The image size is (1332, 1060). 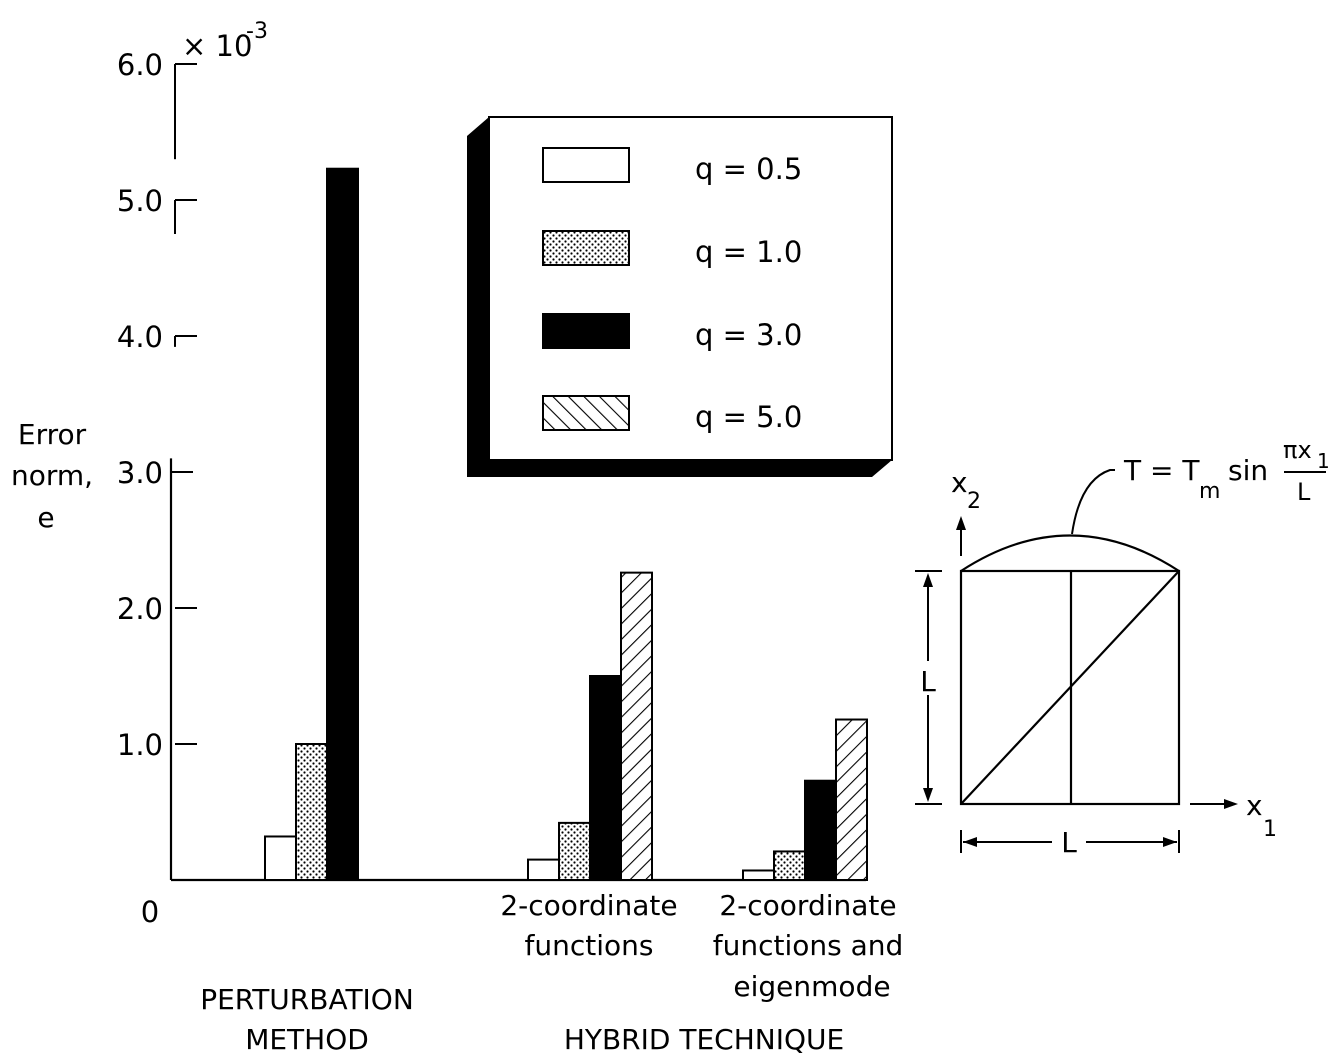 What do you see at coordinates (140, 473) in the screenshot?
I see `y-tick-label: 3.0` at bounding box center [140, 473].